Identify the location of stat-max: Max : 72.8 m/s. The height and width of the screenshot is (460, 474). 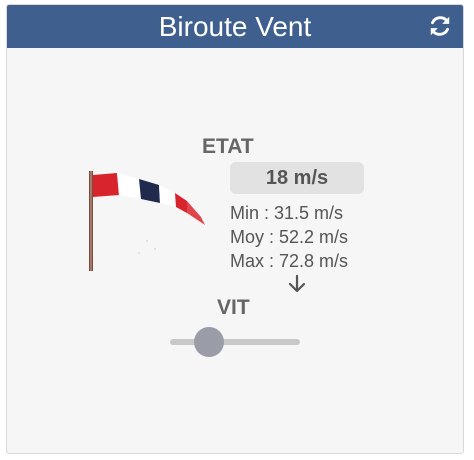
(289, 261).